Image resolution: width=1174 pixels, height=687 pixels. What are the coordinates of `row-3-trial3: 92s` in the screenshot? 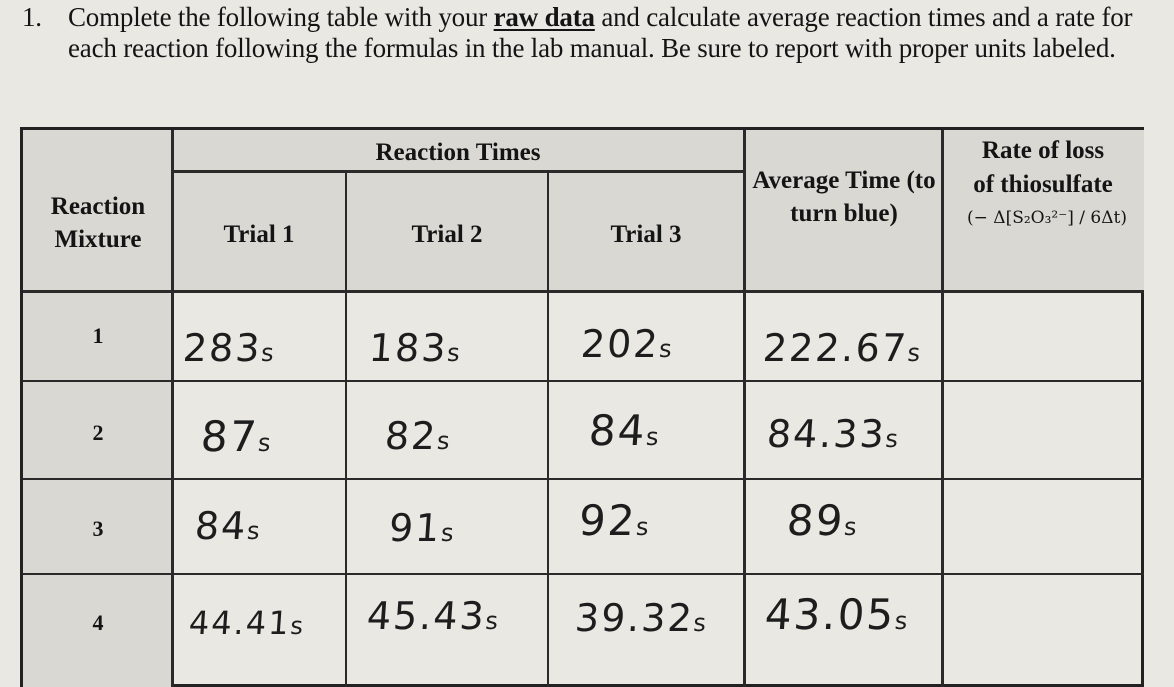 It's located at (613, 520).